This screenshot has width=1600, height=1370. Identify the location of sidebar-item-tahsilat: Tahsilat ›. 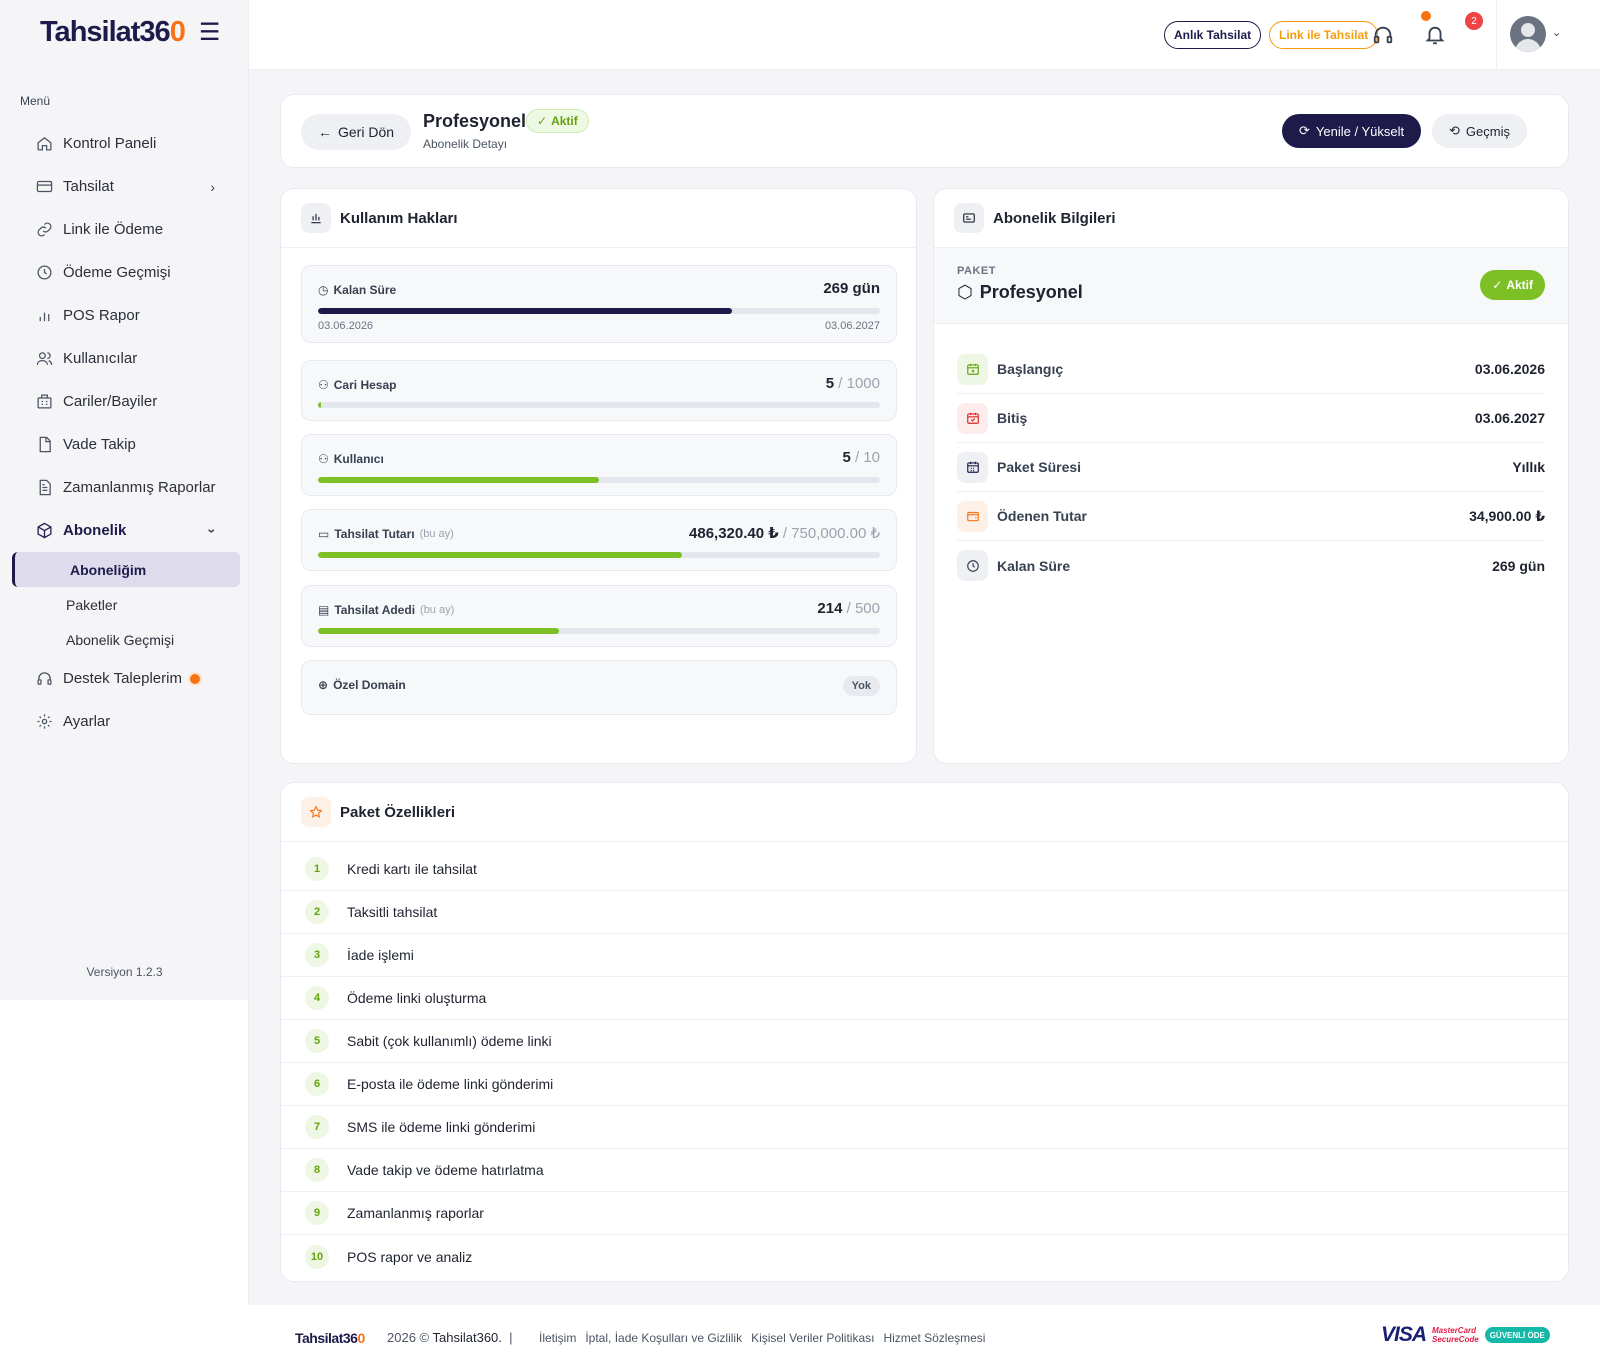
(124, 186).